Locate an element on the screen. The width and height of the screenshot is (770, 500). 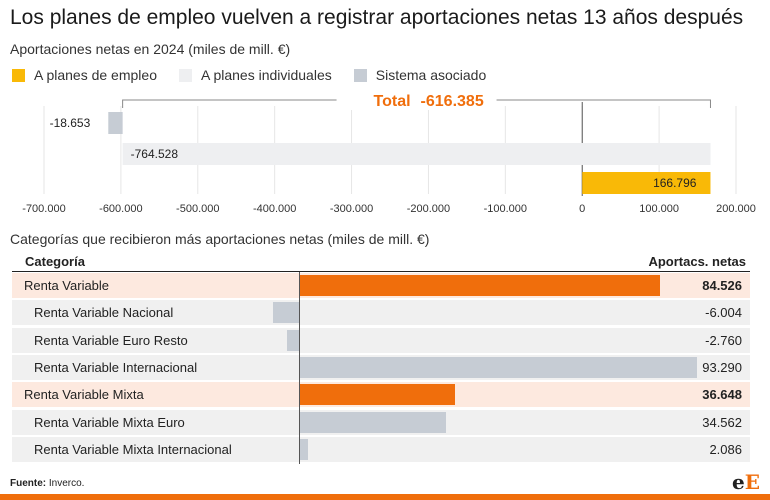
bar-a-planes-individuales is located at coordinates (416, 154).